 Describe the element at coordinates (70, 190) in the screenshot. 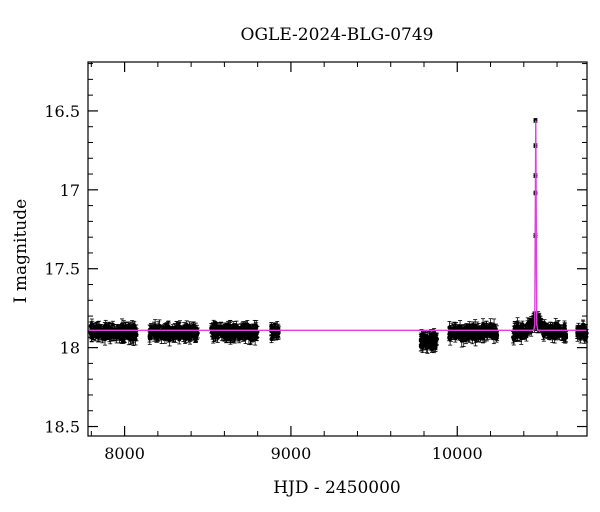

I see `y-tick-label: 17` at that location.